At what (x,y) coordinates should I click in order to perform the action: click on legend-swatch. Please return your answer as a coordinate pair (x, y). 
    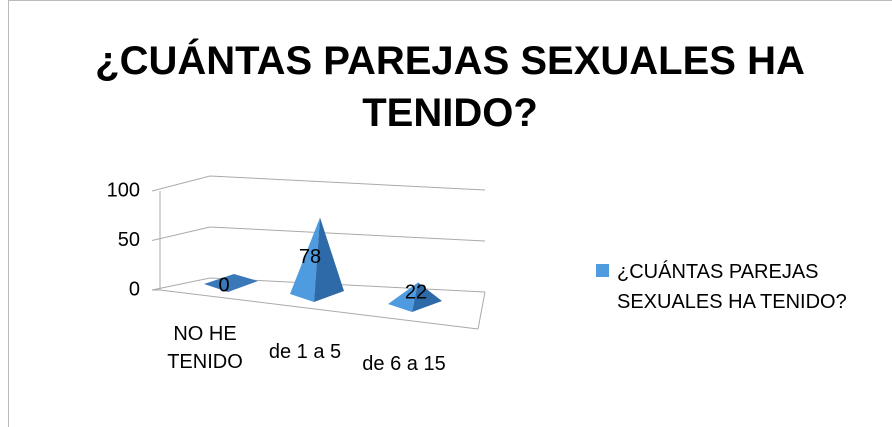
    Looking at the image, I should click on (602, 270).